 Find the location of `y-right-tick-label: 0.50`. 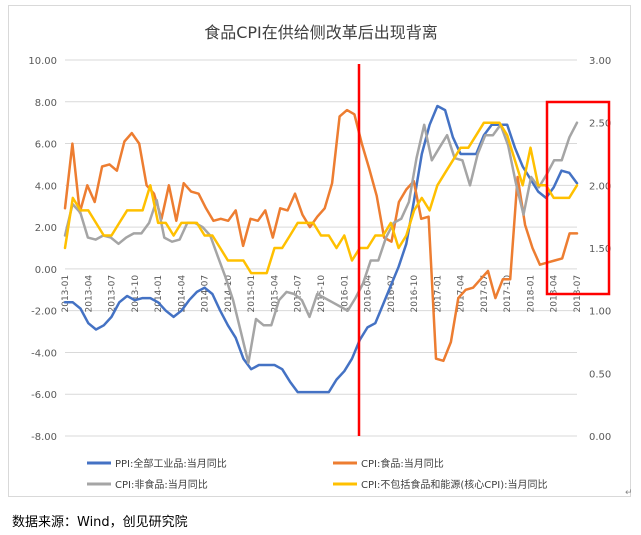

y-right-tick-label: 0.50 is located at coordinates (600, 374).